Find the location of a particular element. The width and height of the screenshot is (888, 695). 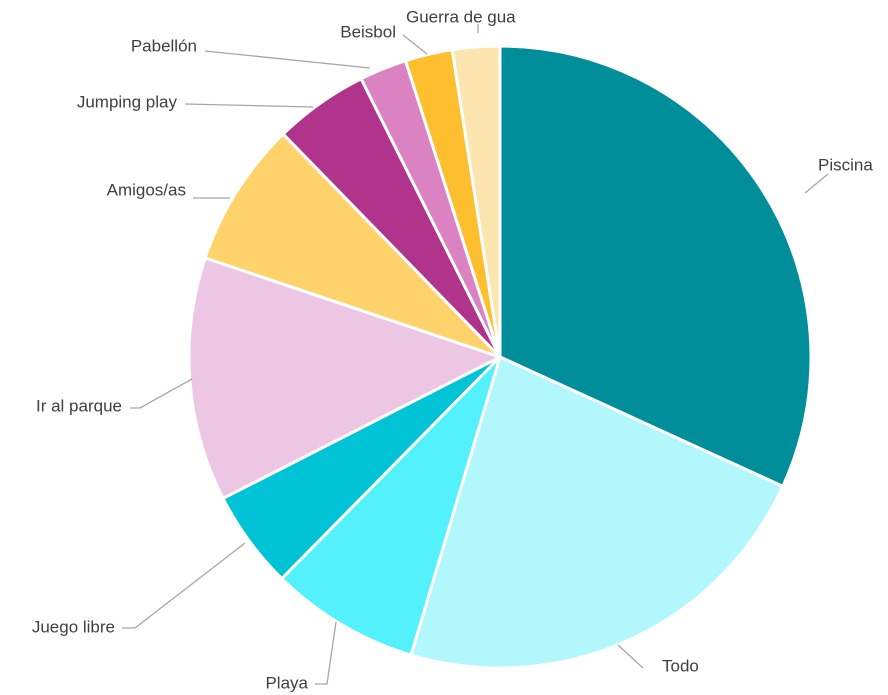

slice-label: Todo is located at coordinates (680, 665).